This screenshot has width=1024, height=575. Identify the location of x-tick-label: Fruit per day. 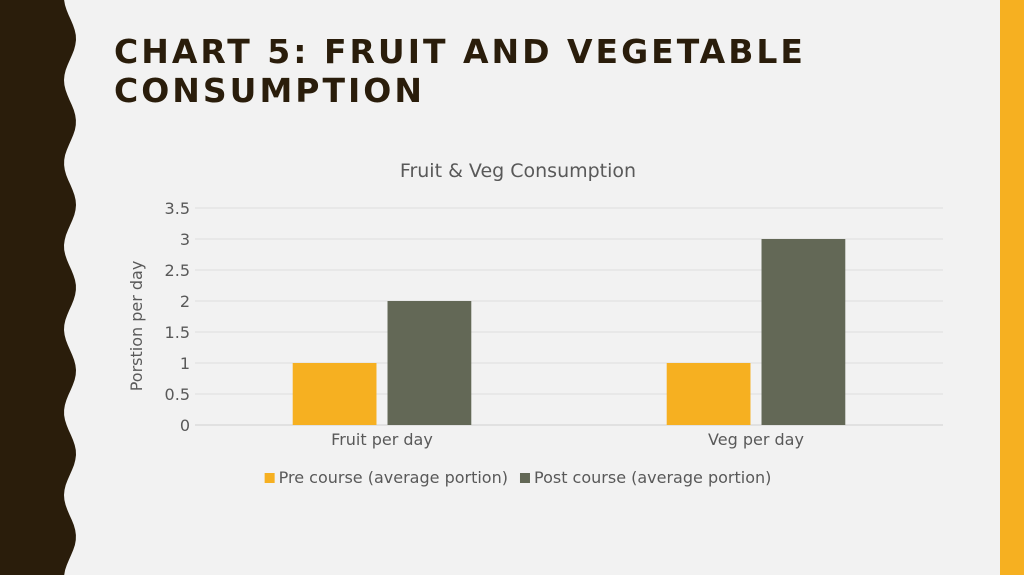
(382, 439).